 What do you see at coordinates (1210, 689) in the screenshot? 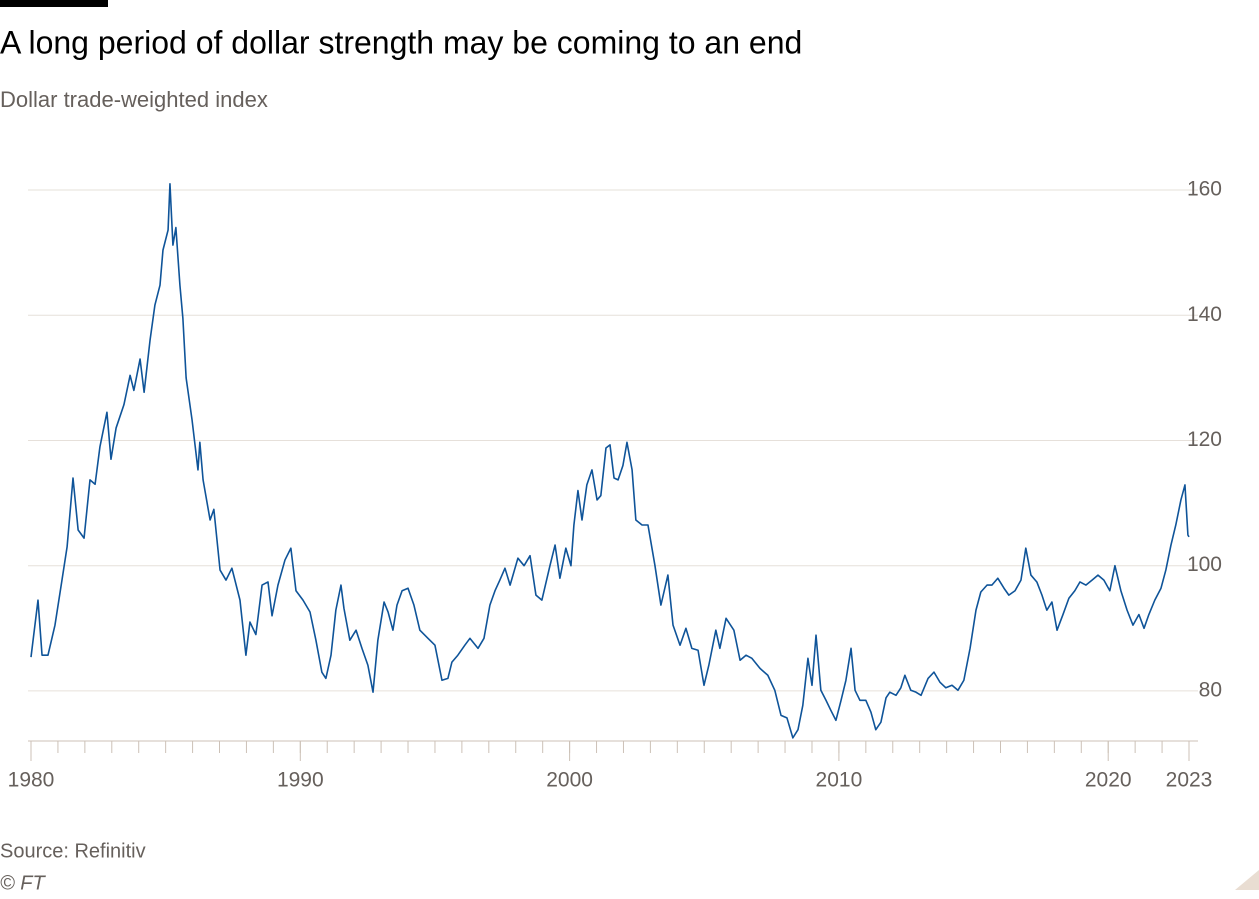
I see `y-tick-label: 80` at bounding box center [1210, 689].